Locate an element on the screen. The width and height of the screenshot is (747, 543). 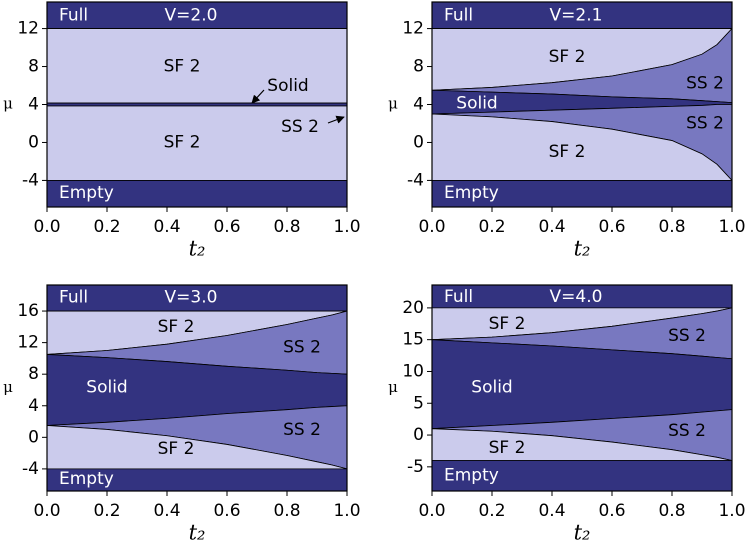
panel-title: V=2.0 is located at coordinates (191, 15).